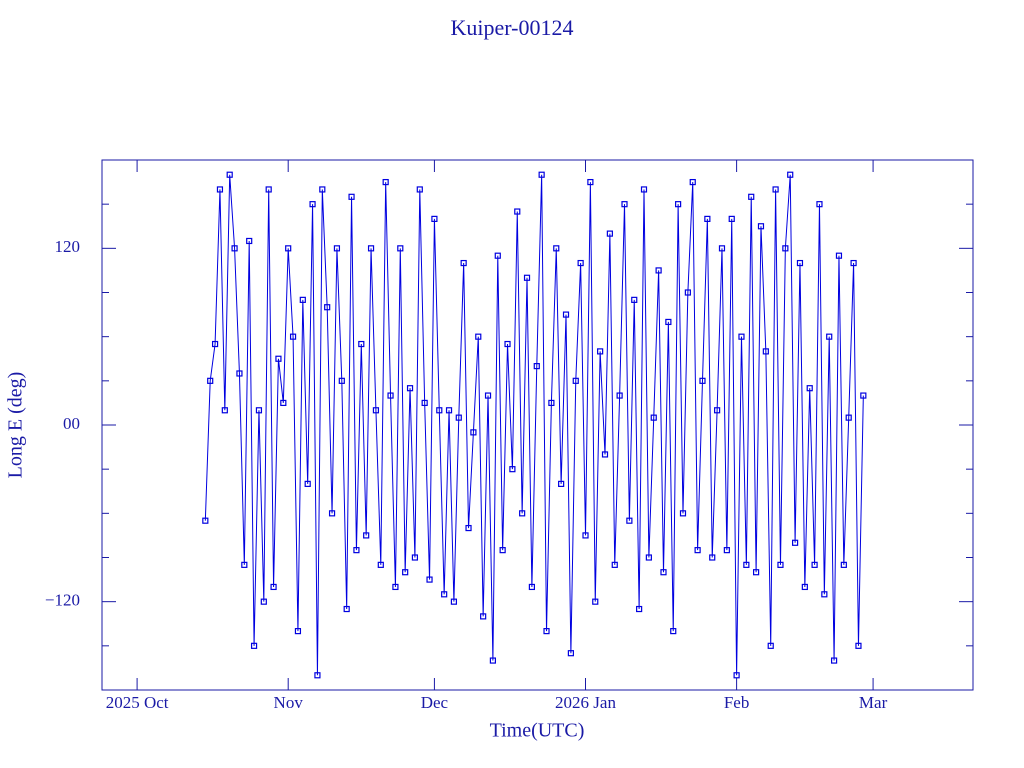 This screenshot has width=1024, height=768. I want to click on y-tick-label: 00, so click(71, 423).